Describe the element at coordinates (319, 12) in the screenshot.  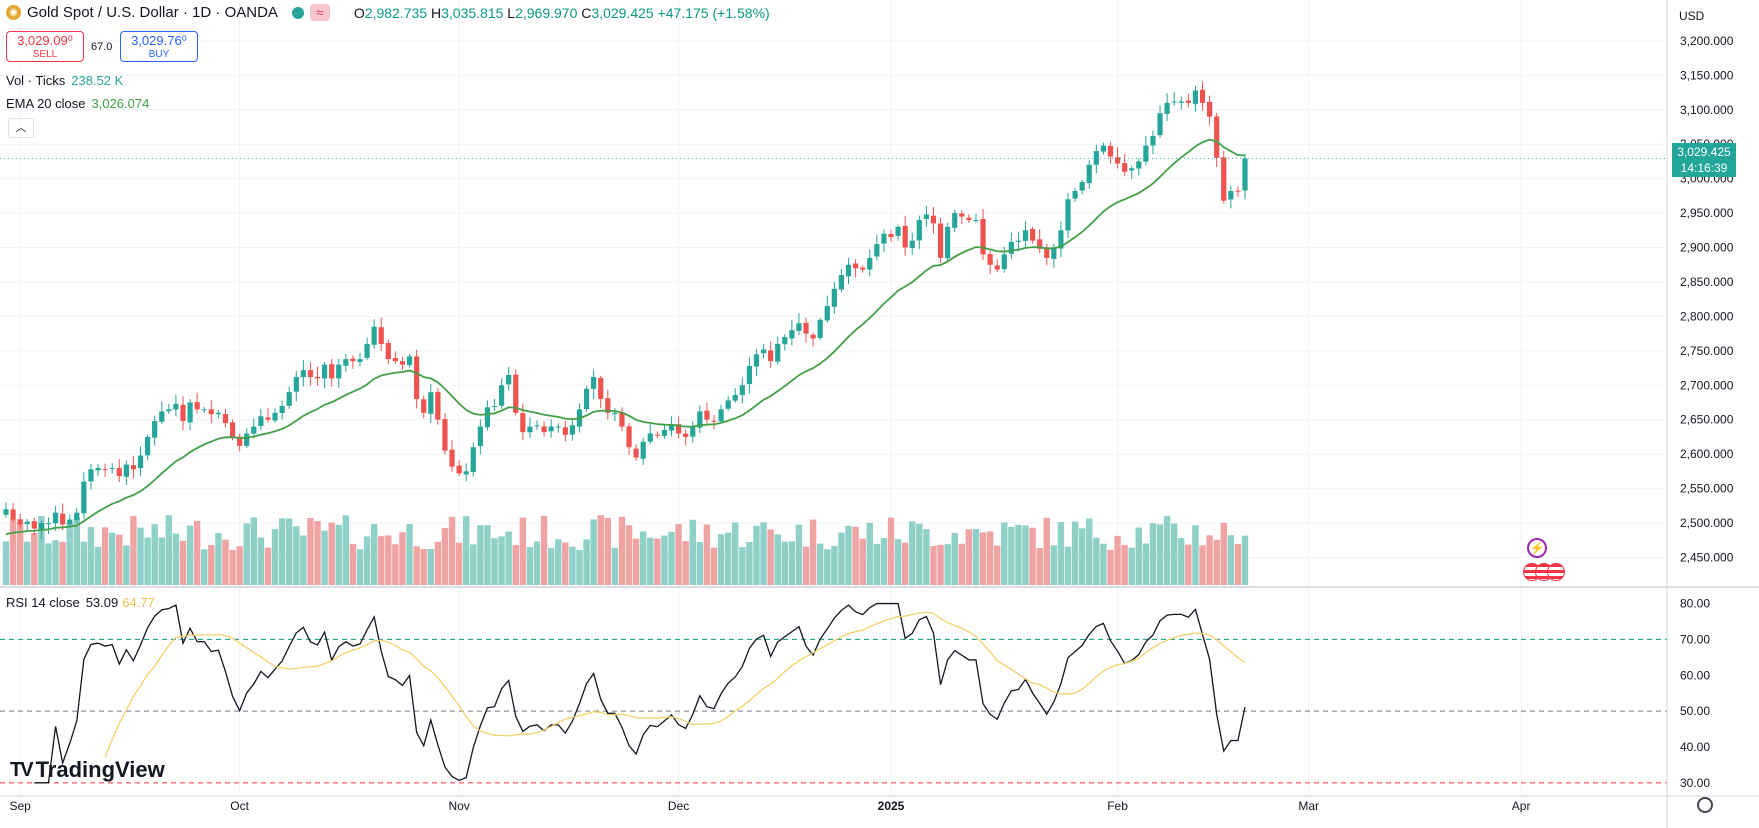
I see `wave-icon: ≈` at that location.